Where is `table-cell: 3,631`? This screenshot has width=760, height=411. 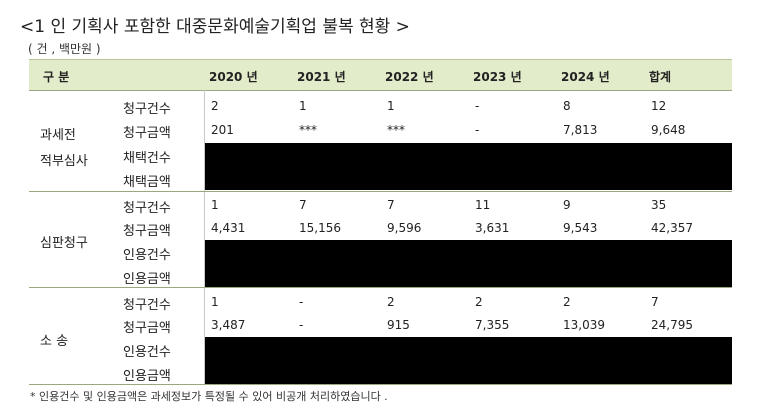 table-cell: 3,631 is located at coordinates (492, 228).